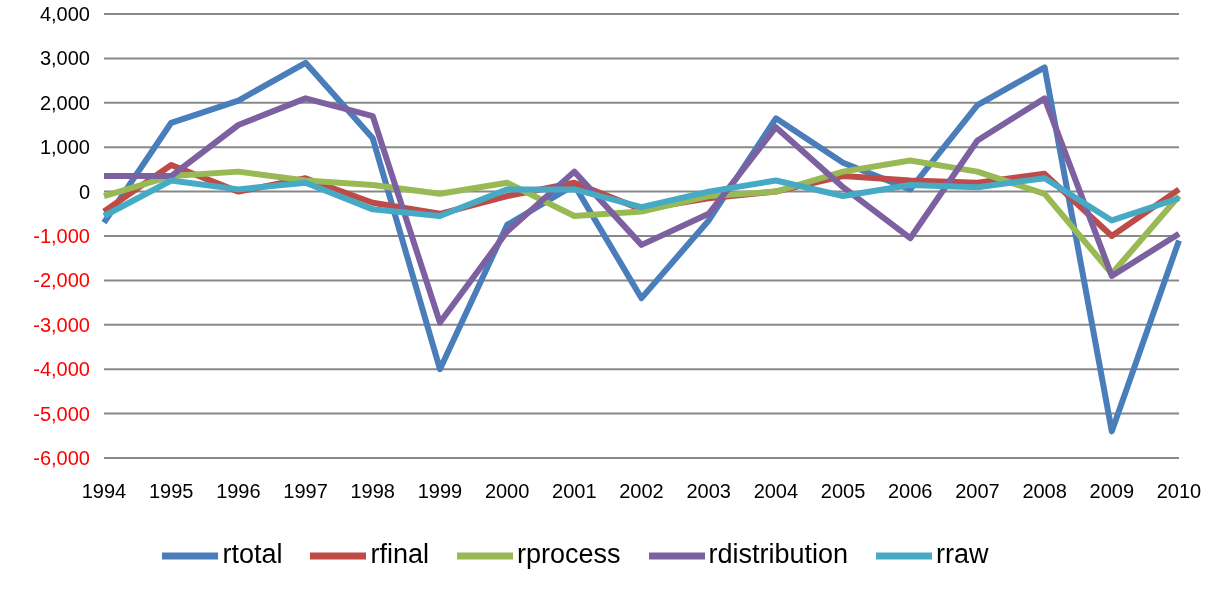 The image size is (1209, 594). Describe the element at coordinates (440, 491) in the screenshot. I see `x-tick-label: 1999` at that location.